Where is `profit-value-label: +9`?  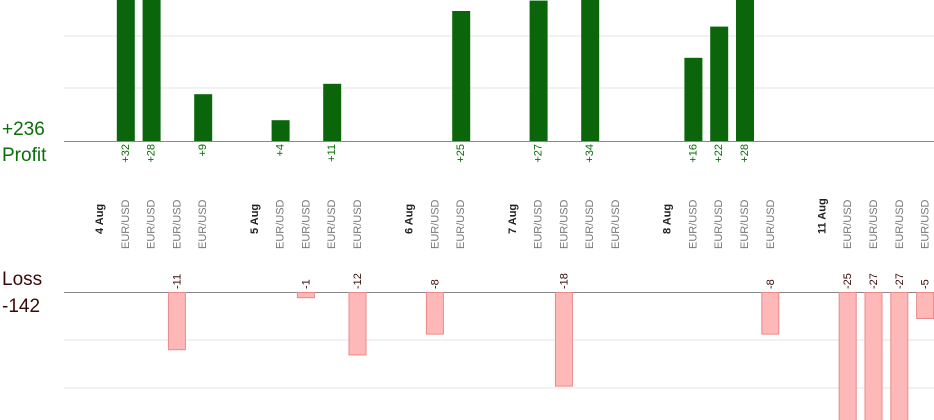 profit-value-label: +9 is located at coordinates (203, 150).